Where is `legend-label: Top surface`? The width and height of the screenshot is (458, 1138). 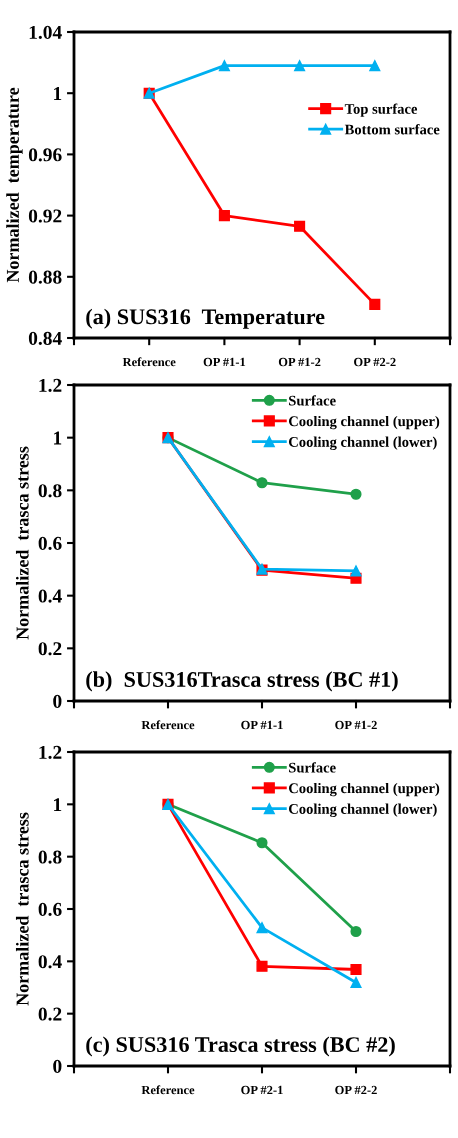
legend-label: Top surface is located at coordinates (381, 110).